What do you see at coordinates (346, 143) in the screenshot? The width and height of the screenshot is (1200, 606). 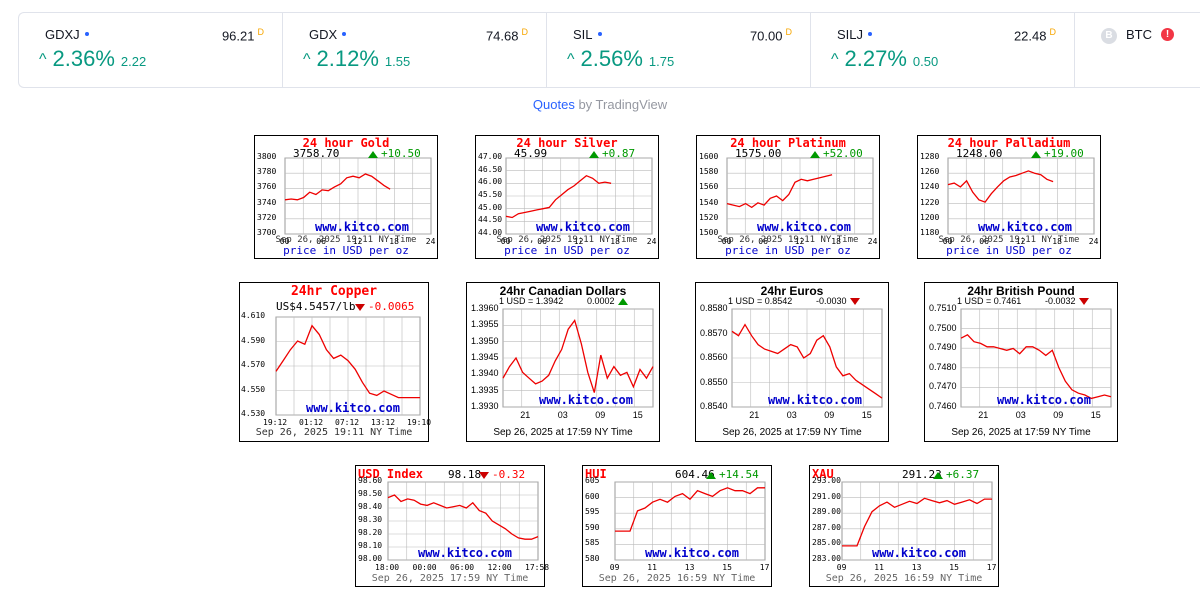 I see `chart-title: 24 hour Gold` at bounding box center [346, 143].